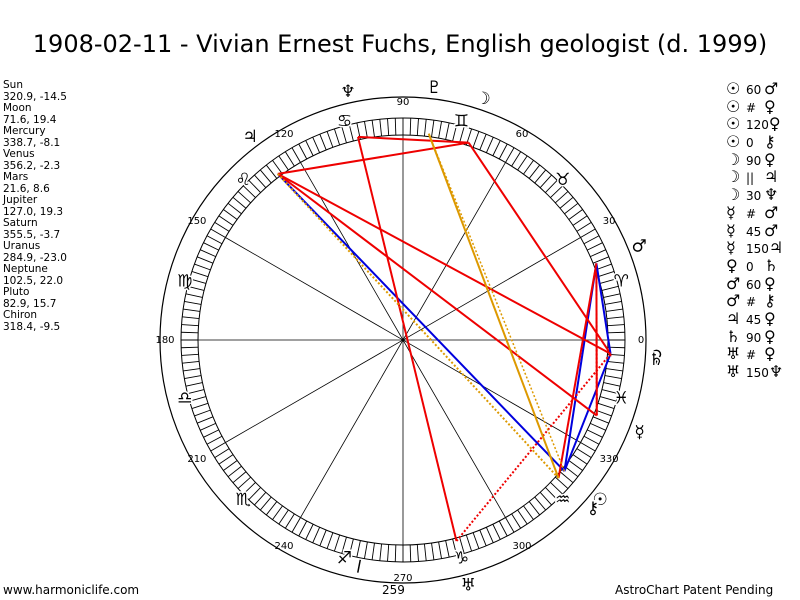 The height and width of the screenshot is (600, 800). Describe the element at coordinates (562, 180) in the screenshot. I see `zodiac-sign-glyph: ♉` at that location.